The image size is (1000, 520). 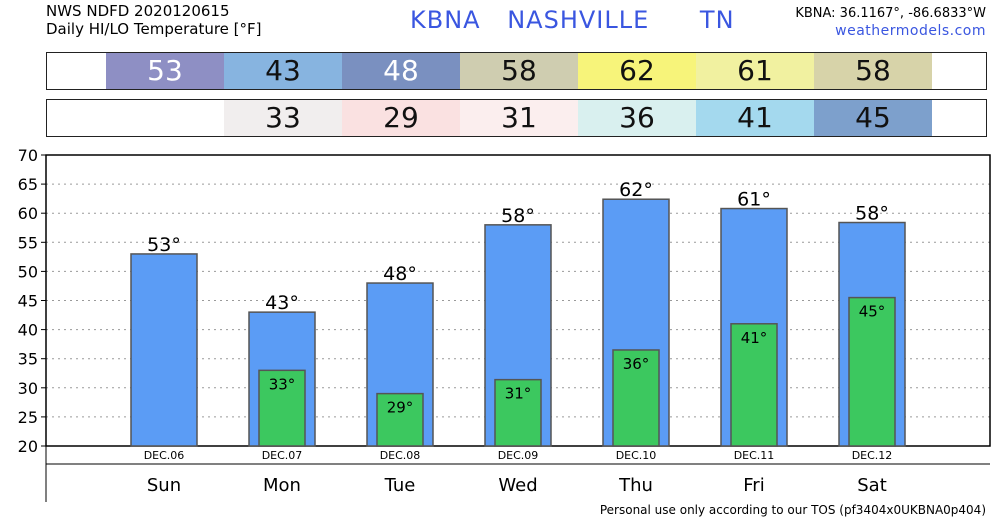 What do you see at coordinates (872, 312) in the screenshot?
I see `low-label: 45°` at bounding box center [872, 312].